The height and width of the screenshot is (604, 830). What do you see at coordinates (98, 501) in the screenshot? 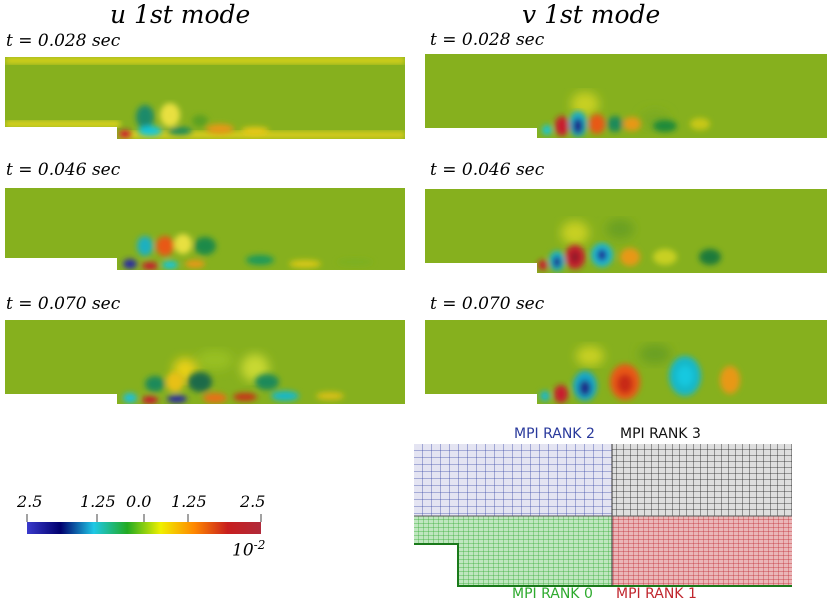
I see `colorbar-tick-2: 1.25` at bounding box center [98, 501].